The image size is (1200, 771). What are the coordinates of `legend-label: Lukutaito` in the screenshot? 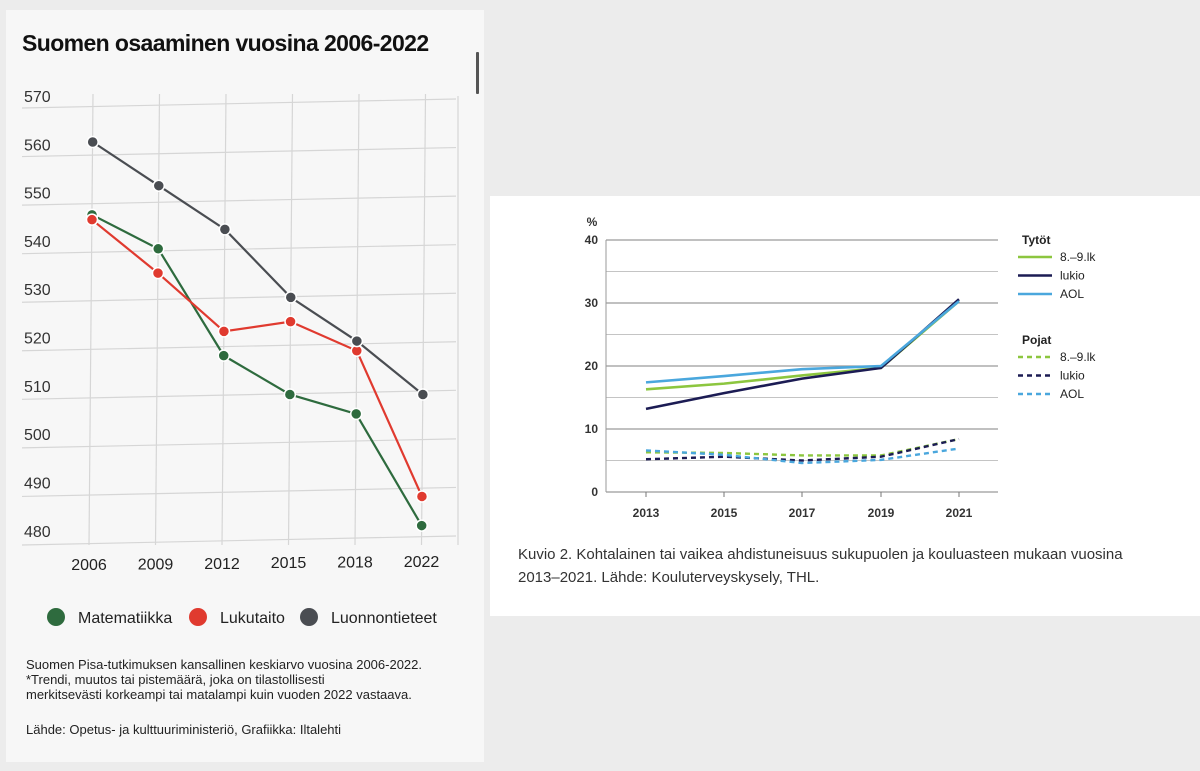 It's located at (252, 618).